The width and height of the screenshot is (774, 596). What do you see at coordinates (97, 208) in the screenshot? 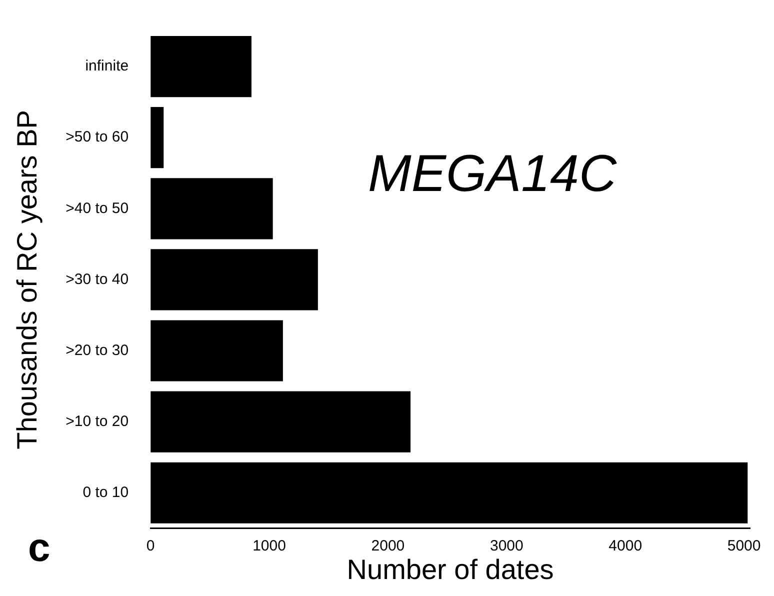
I see `y-tick-label: >40 to 50` at bounding box center [97, 208].